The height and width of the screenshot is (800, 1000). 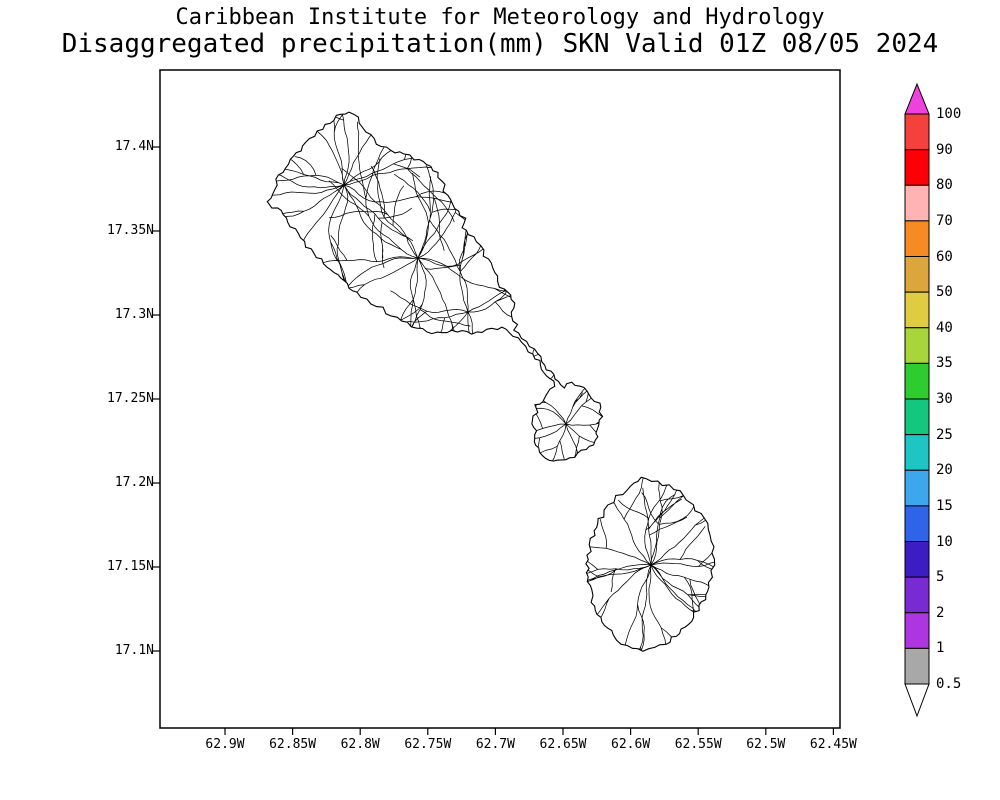 I want to click on colorbar-tick-label: 15, so click(x=944, y=505).